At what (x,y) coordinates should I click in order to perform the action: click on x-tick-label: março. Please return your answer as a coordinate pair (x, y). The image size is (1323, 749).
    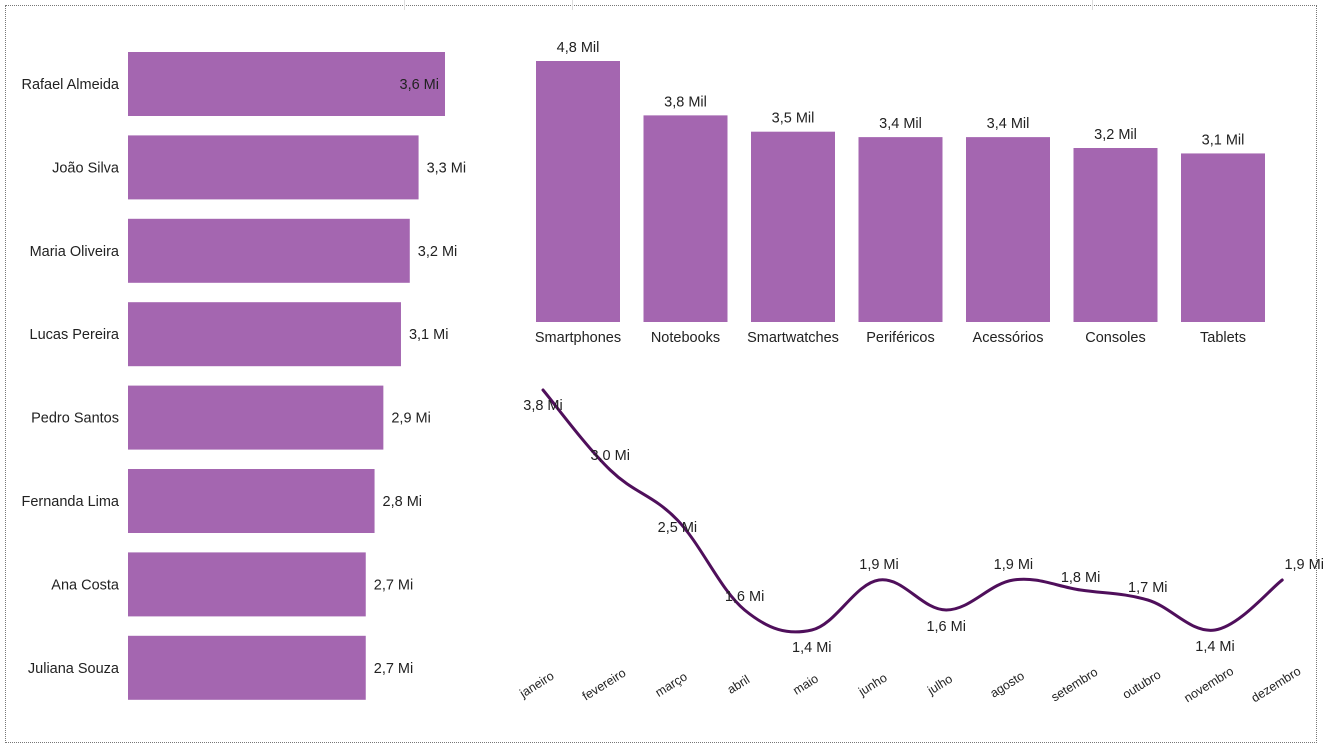
    Looking at the image, I should click on (671, 684).